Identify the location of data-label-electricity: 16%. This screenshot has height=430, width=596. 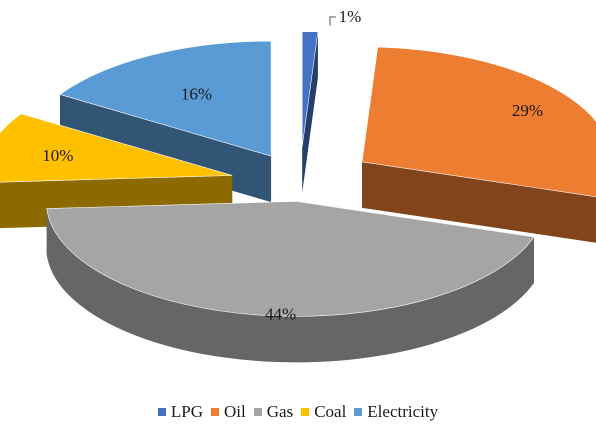
(196, 94).